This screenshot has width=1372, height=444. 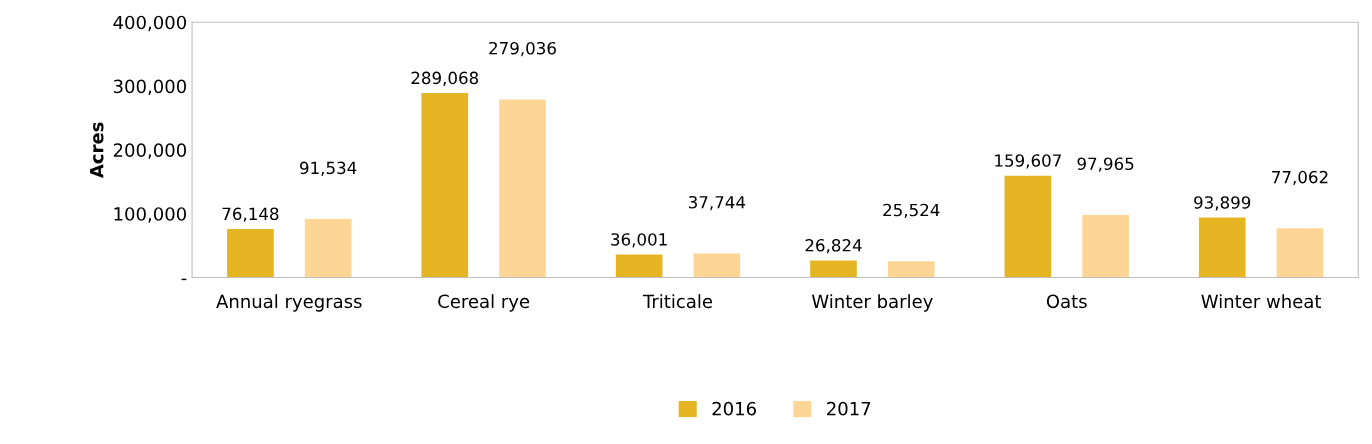 I want to click on y-tick-label: 300,000, so click(x=150, y=87).